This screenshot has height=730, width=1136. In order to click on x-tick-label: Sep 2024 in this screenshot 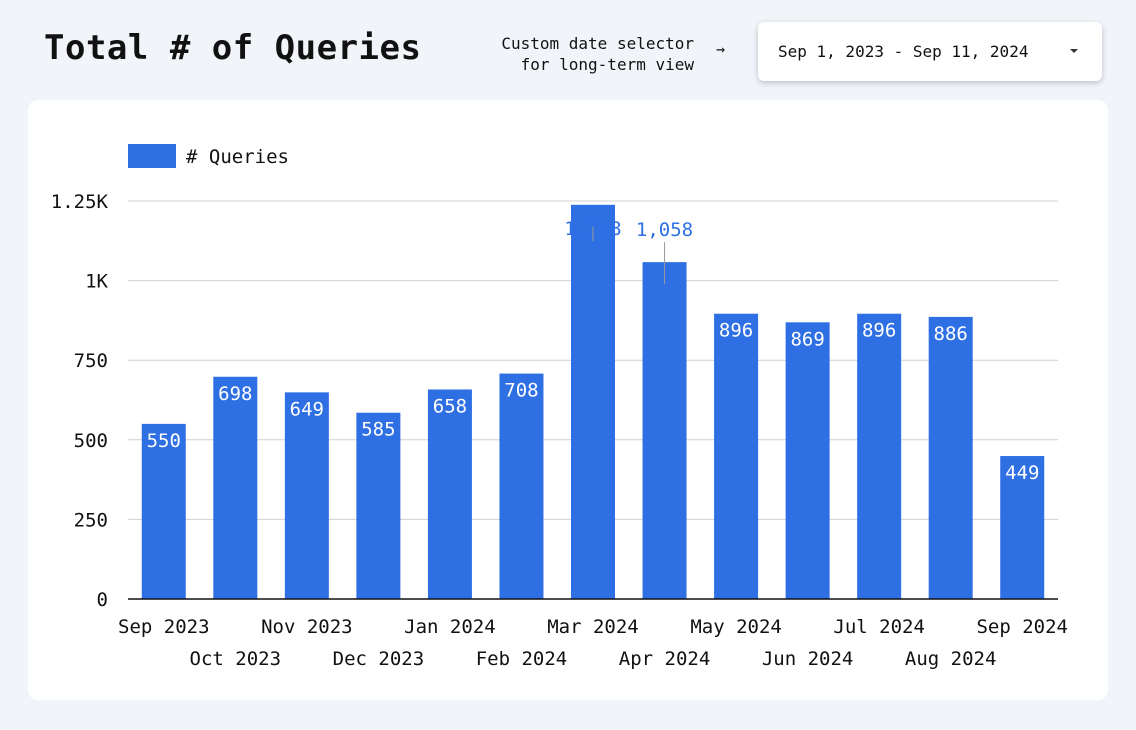, I will do `click(1022, 627)`.